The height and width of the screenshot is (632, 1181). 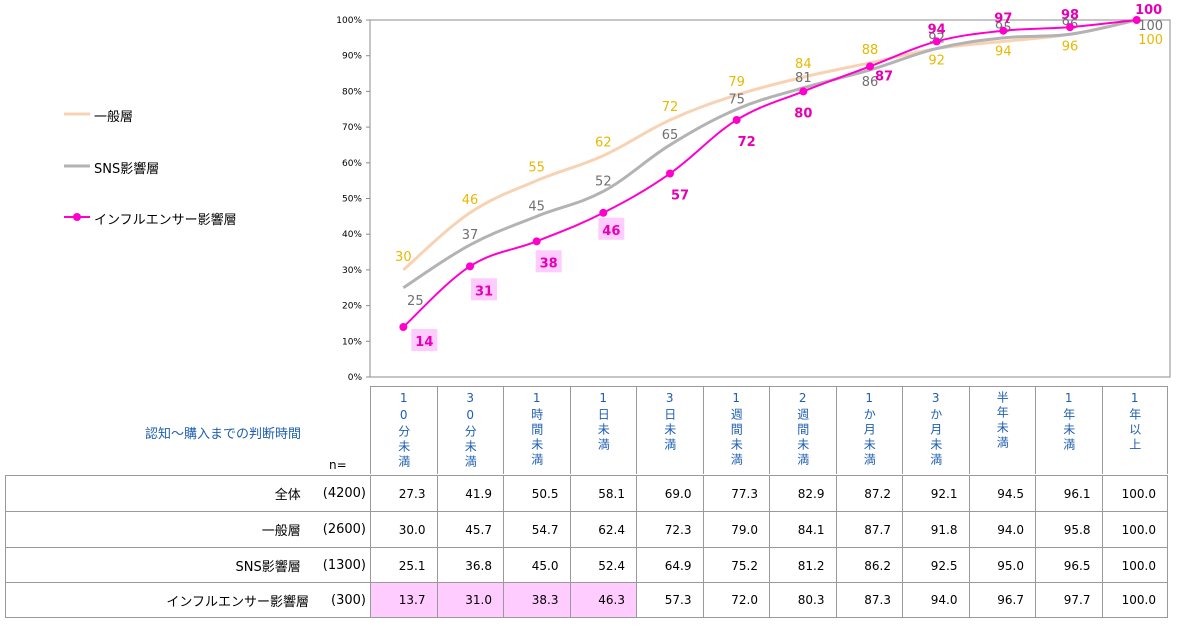 I want to click on data-label: 38, so click(x=549, y=263).